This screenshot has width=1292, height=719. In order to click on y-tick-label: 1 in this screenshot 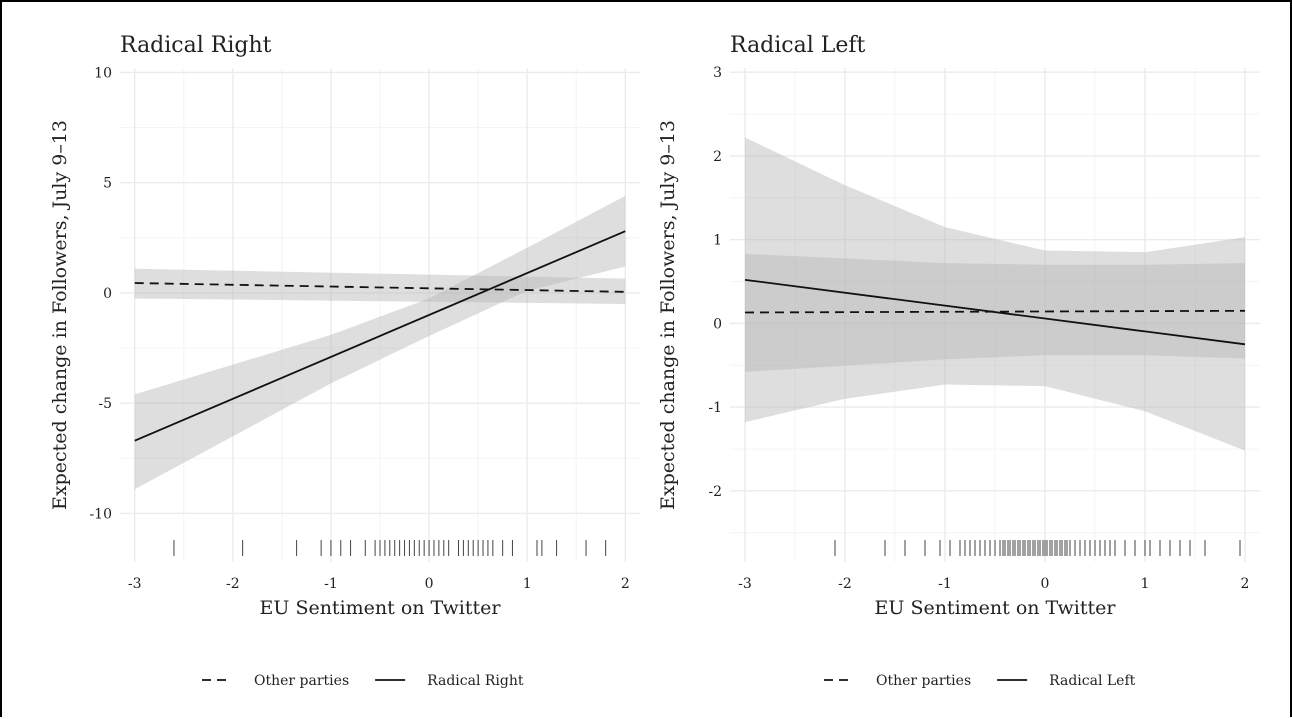, I will do `click(717, 241)`.